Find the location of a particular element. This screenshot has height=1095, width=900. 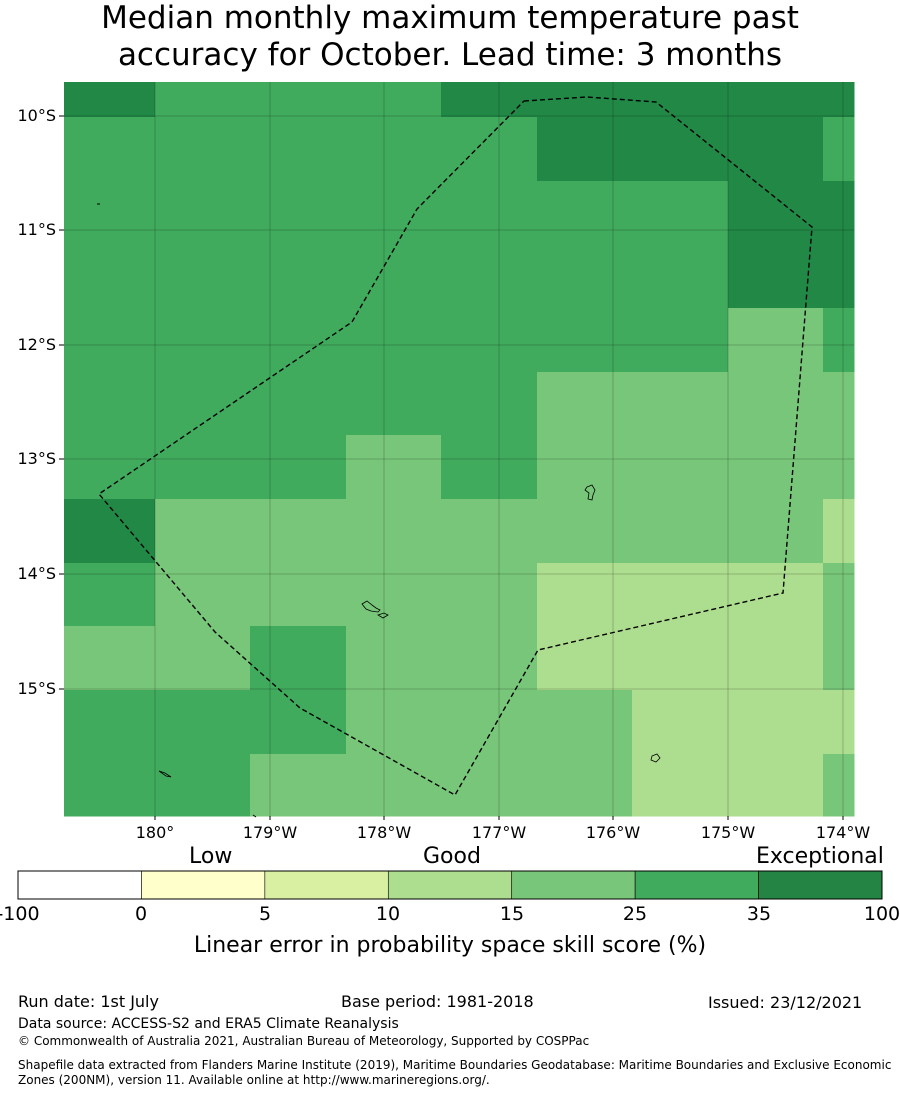

lon-tick-label: 174°W is located at coordinates (843, 832).